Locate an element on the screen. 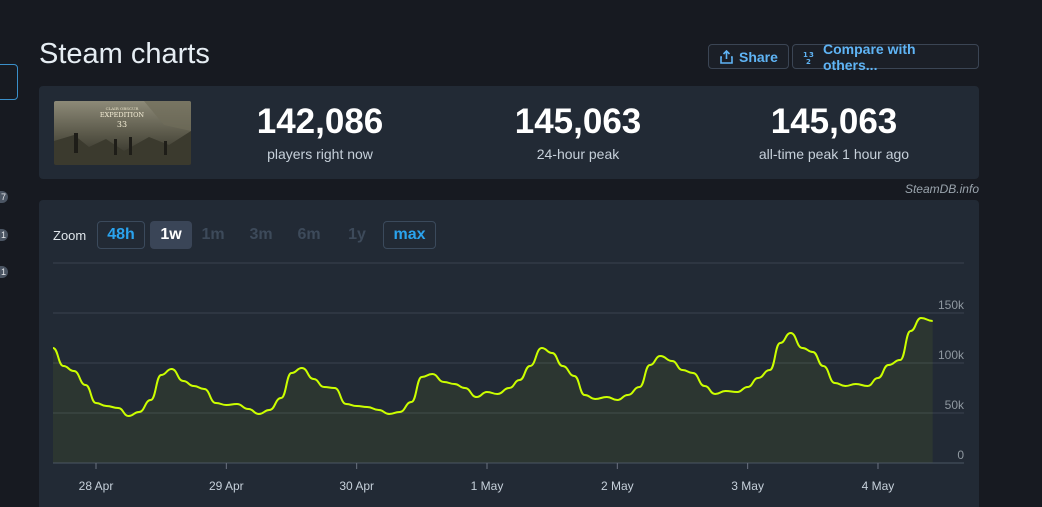 This screenshot has height=507, width=1042. zoom-option-1m: 1m is located at coordinates (213, 234).